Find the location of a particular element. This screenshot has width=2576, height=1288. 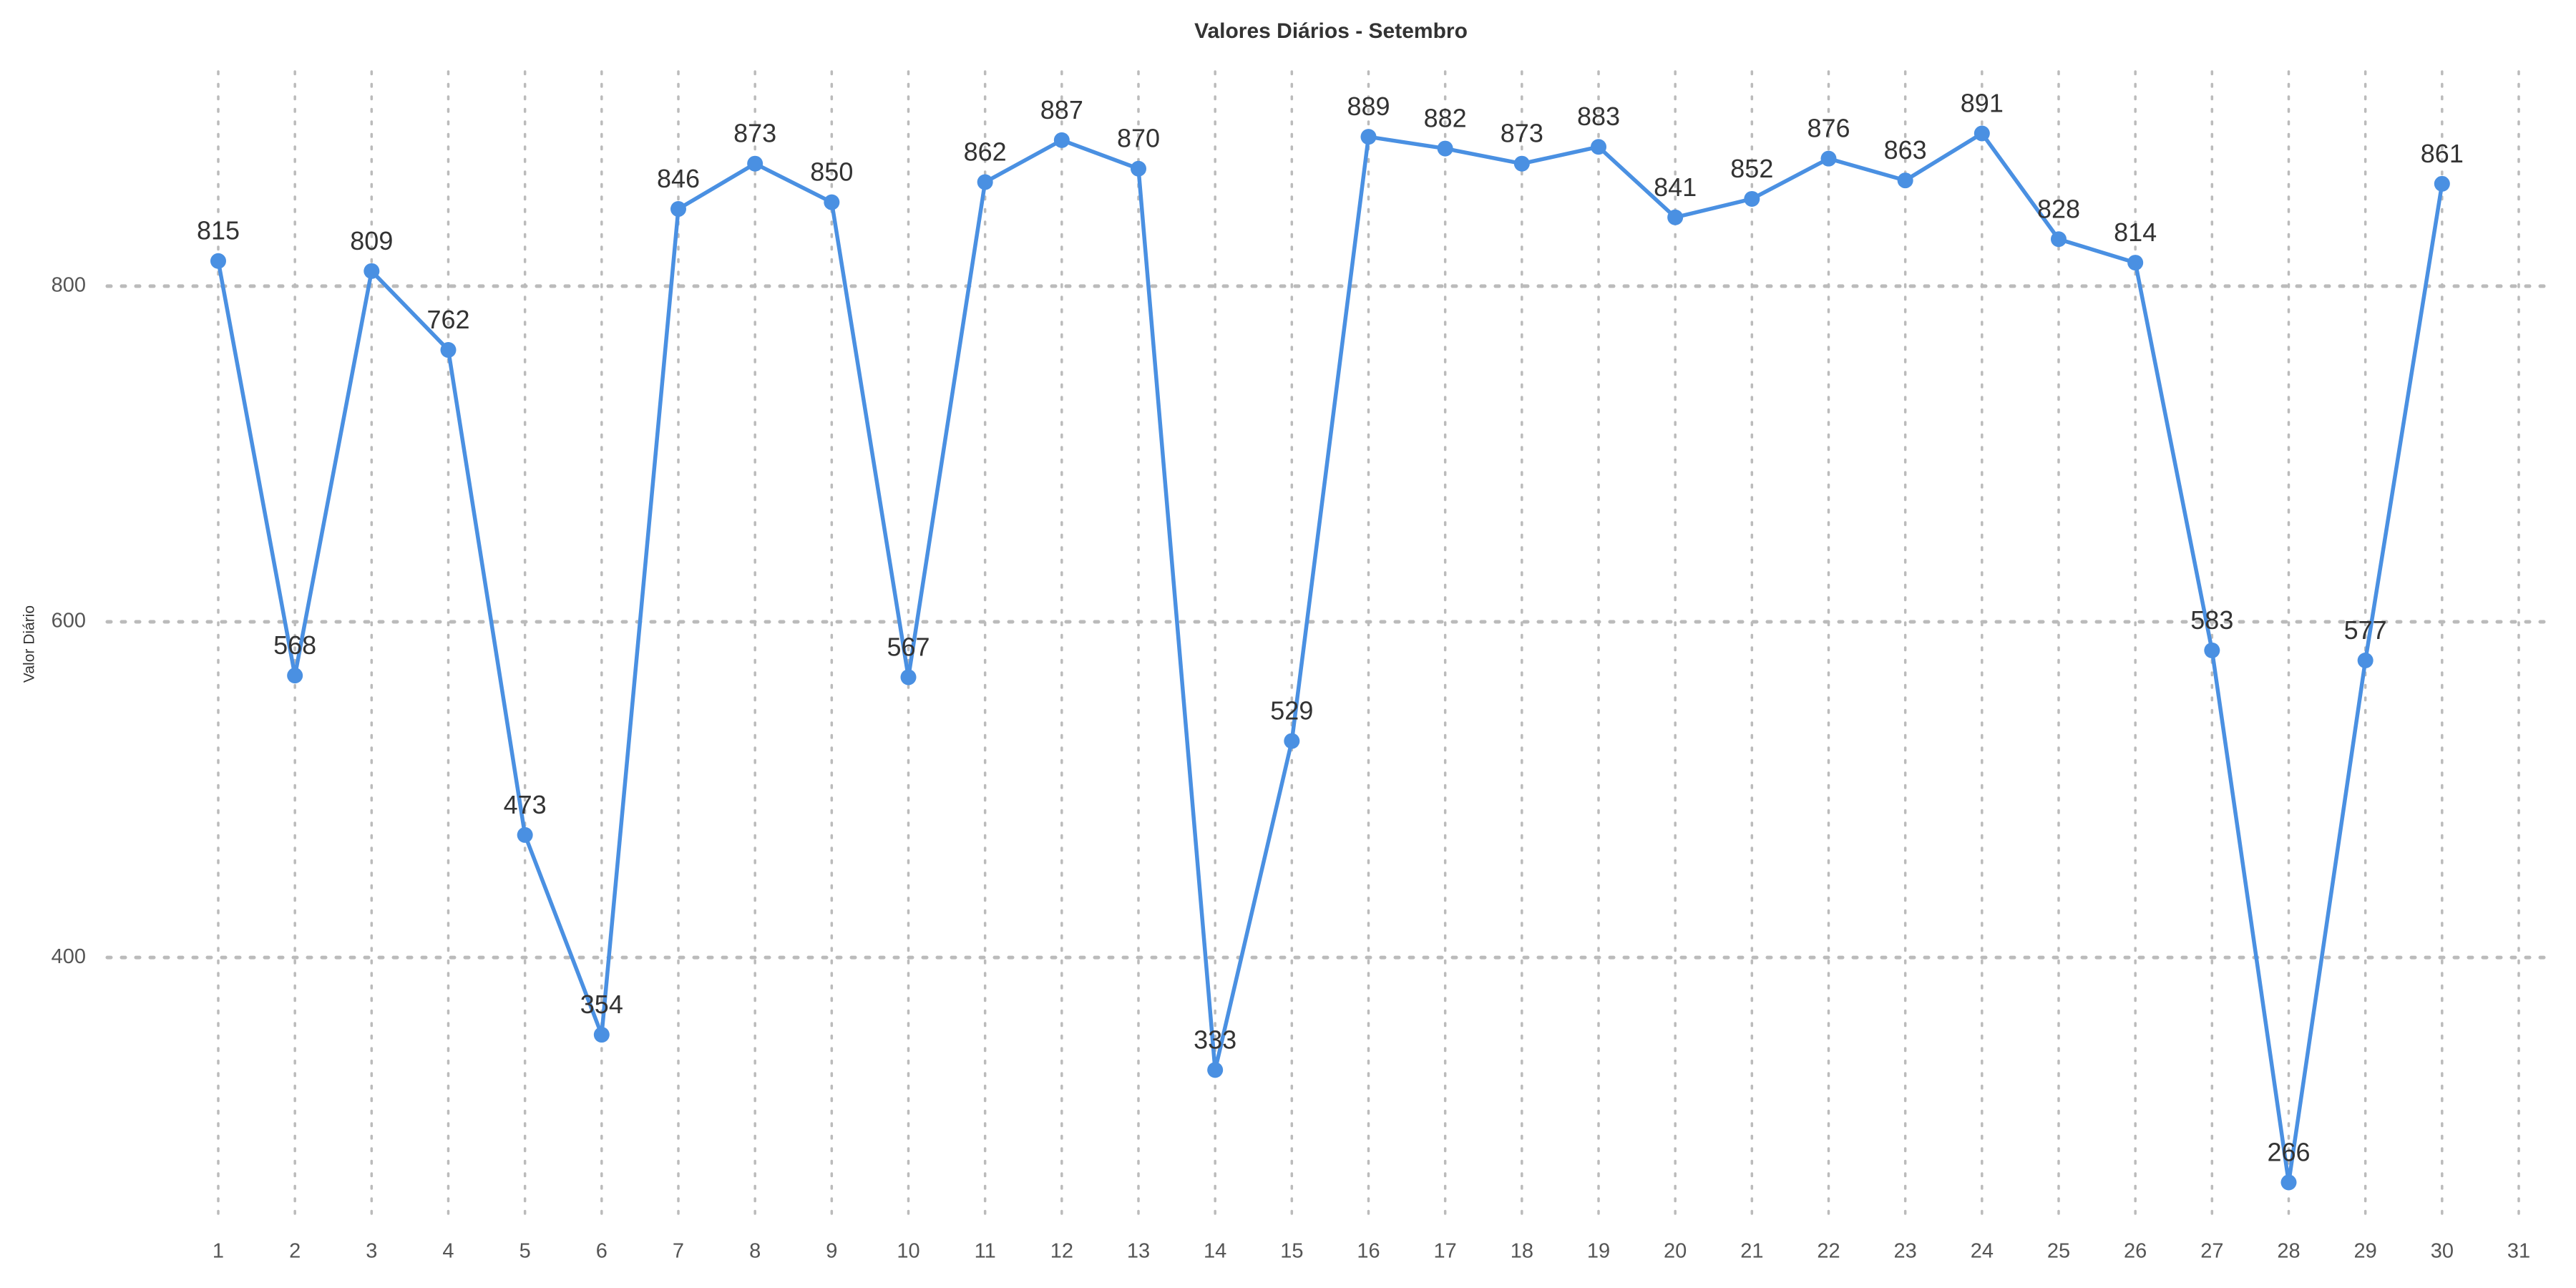

data-label: 846 is located at coordinates (678, 178).